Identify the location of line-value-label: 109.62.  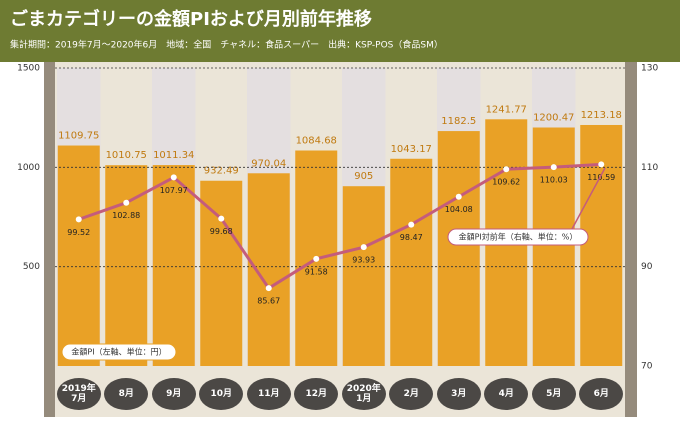
(506, 182).